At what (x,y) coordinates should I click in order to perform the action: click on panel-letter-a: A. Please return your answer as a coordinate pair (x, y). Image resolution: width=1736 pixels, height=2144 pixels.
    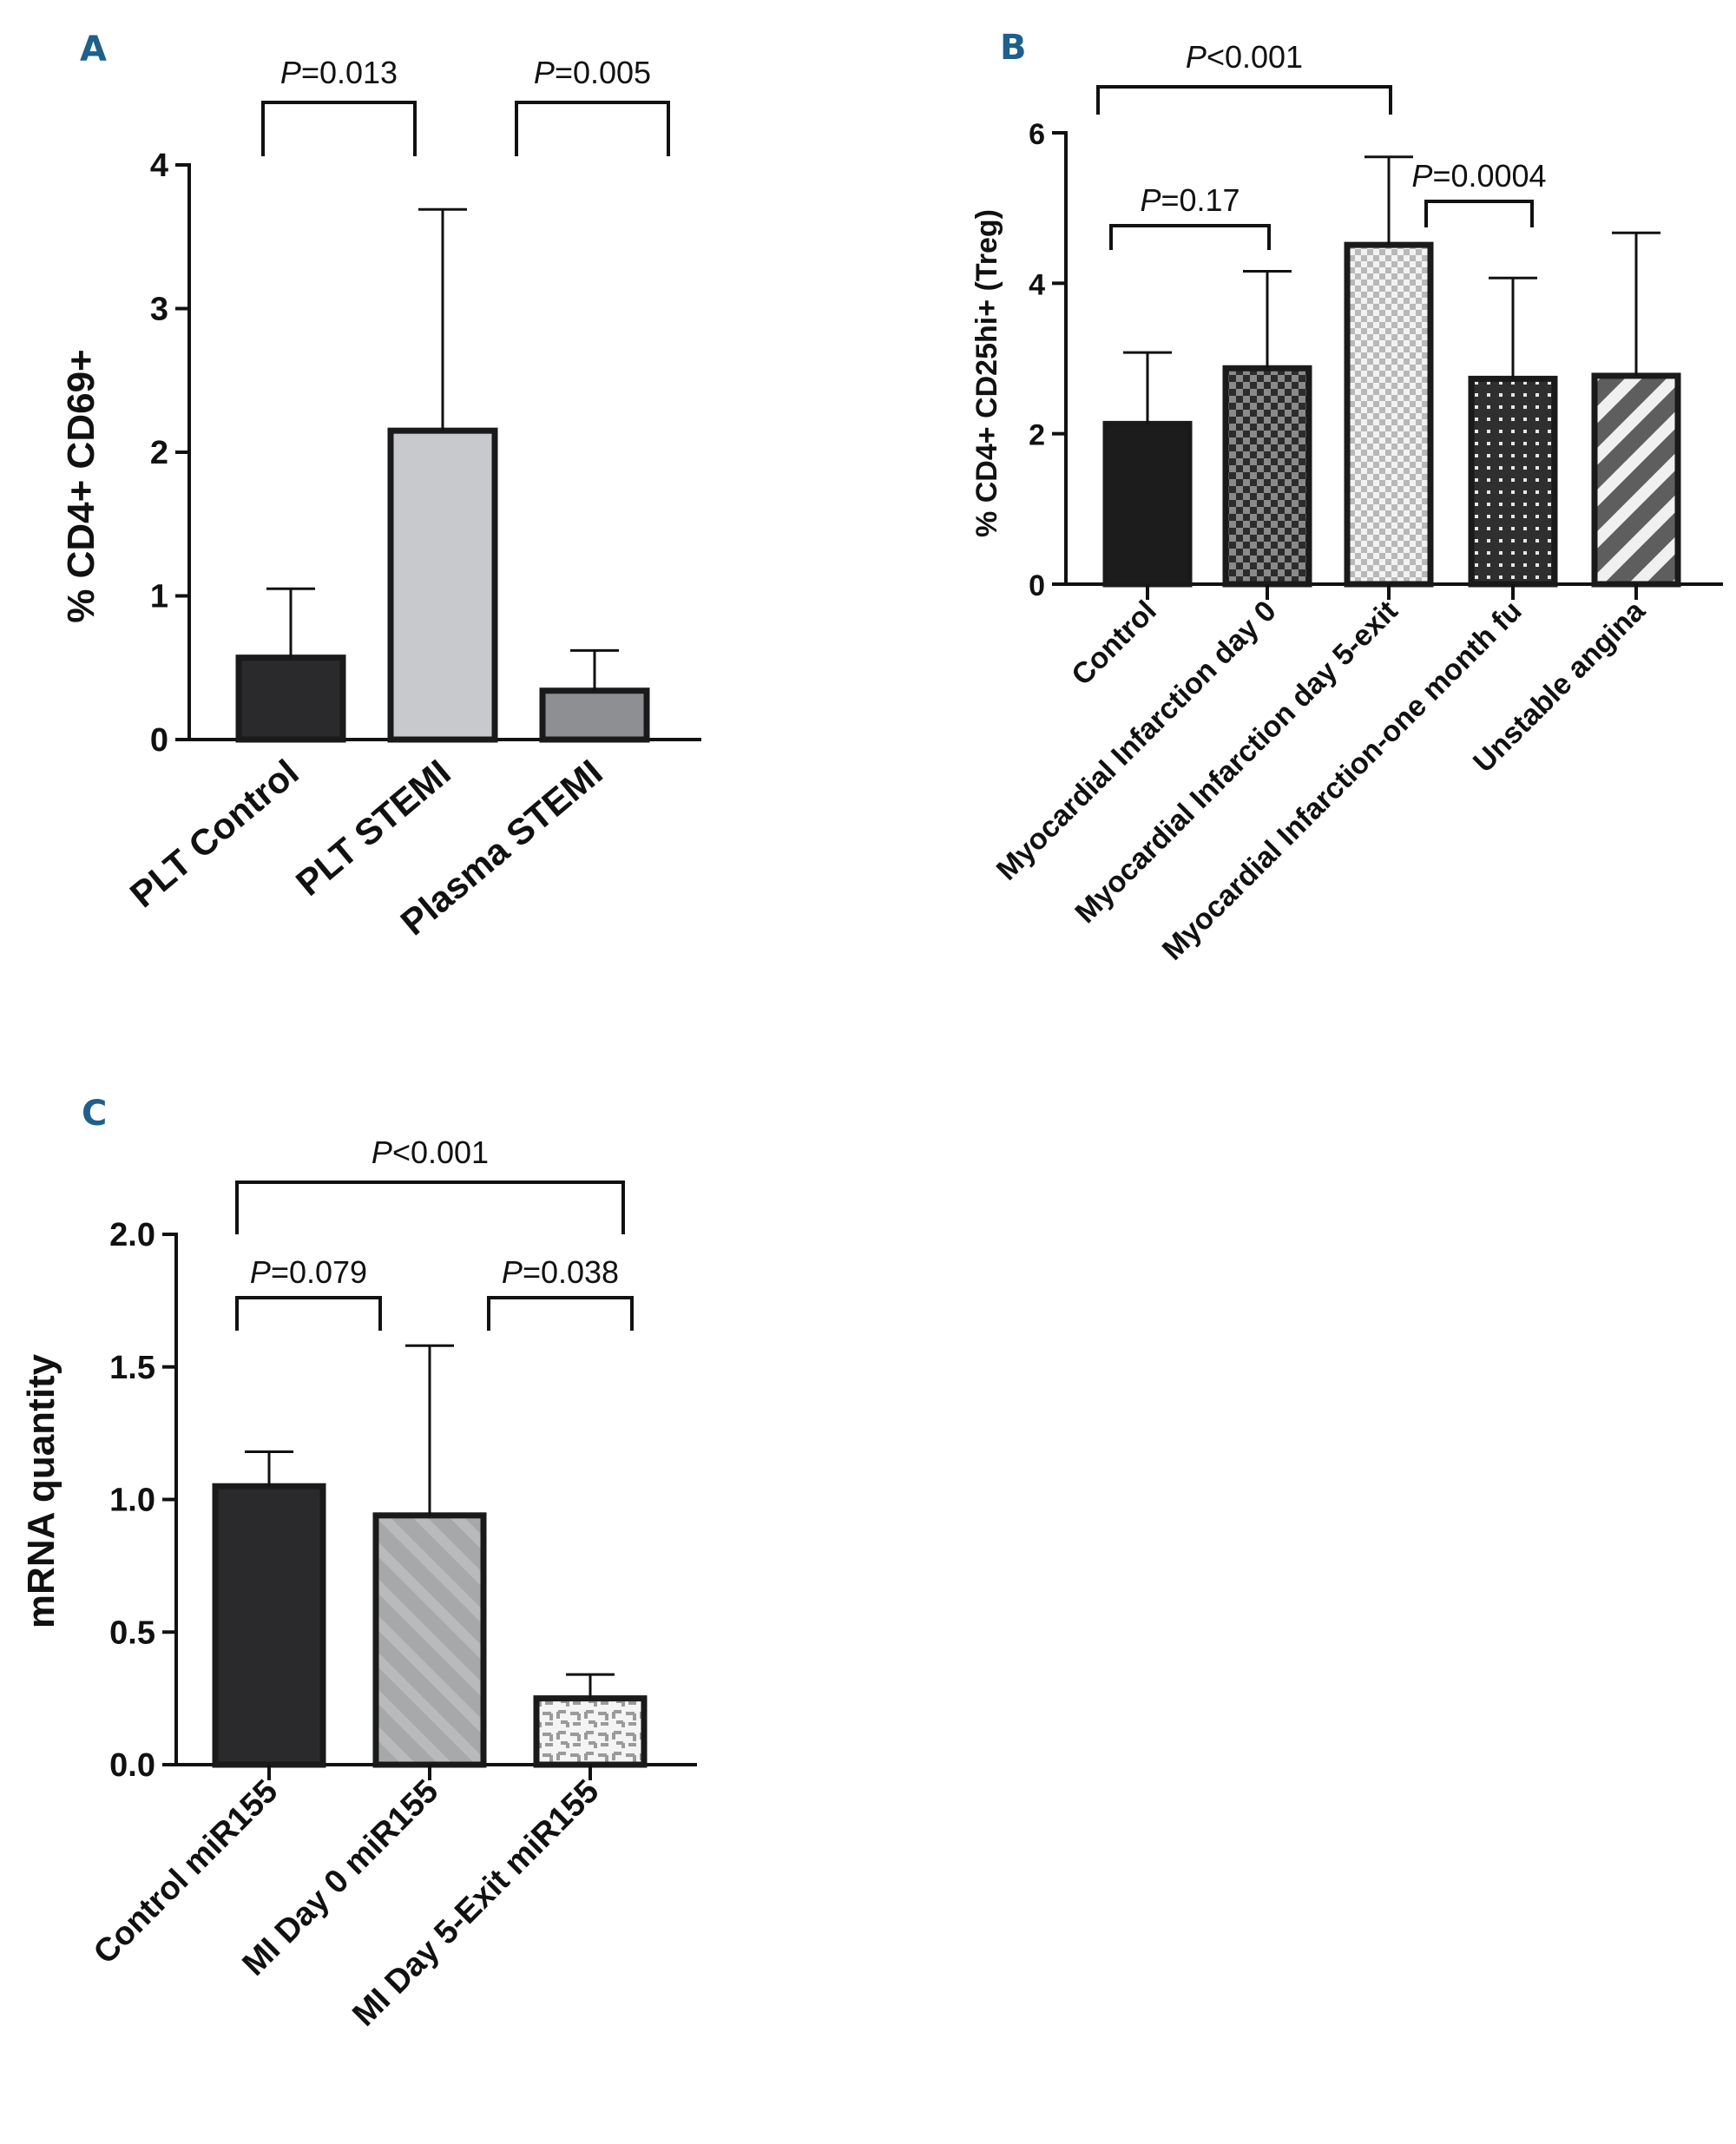
    Looking at the image, I should click on (93, 50).